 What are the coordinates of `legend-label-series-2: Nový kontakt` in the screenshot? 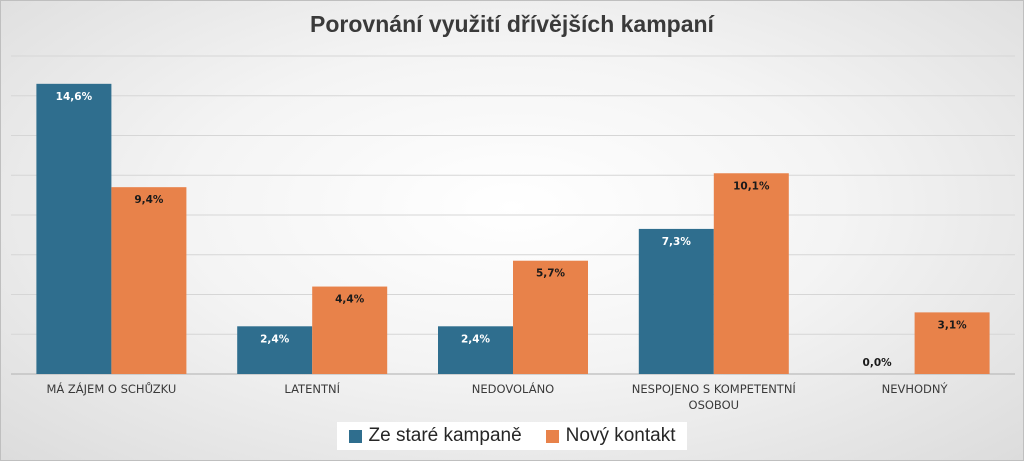 It's located at (620, 435).